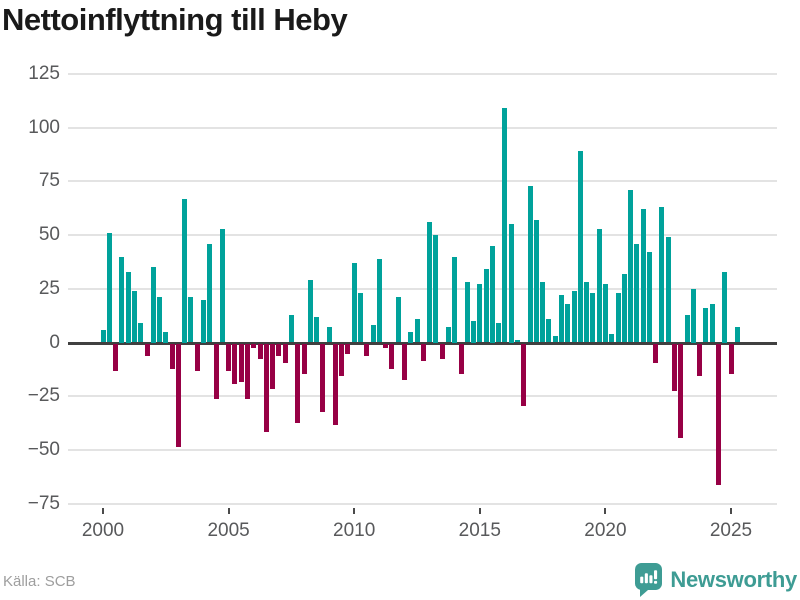 The width and height of the screenshot is (800, 600). Describe the element at coordinates (618, 318) in the screenshot. I see `bar-2020-q3` at that location.